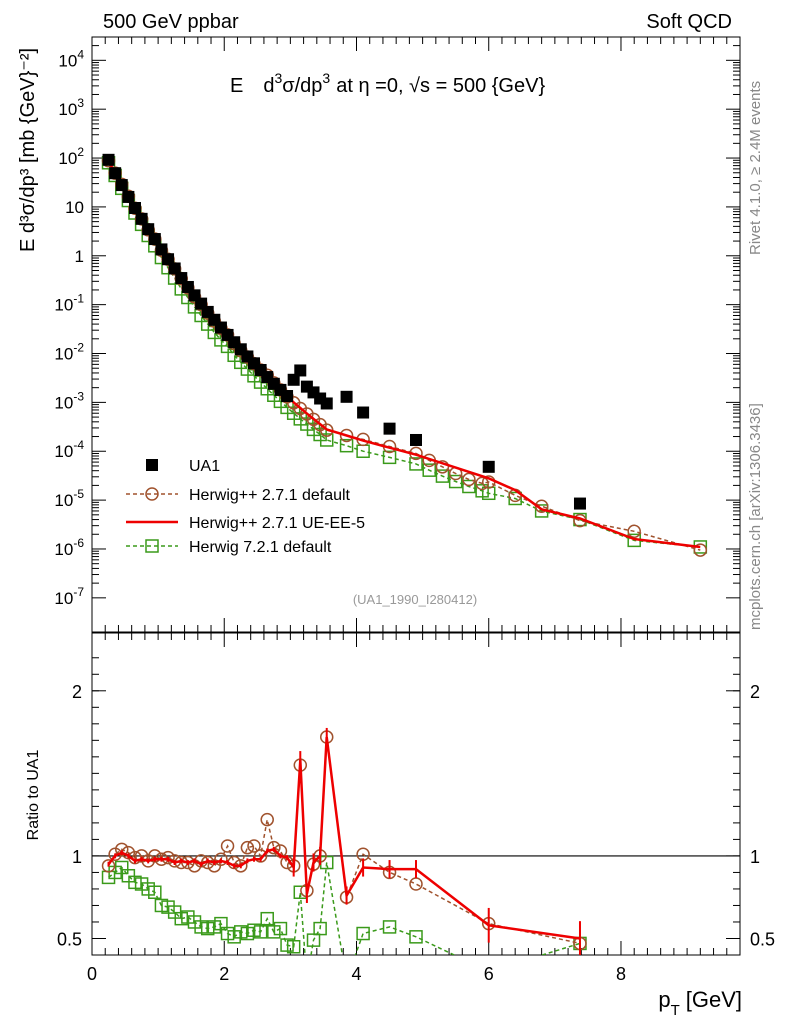  What do you see at coordinates (69, 449) in the screenshot?
I see `main-ytick-label: 10⁻⁴` at bounding box center [69, 449].